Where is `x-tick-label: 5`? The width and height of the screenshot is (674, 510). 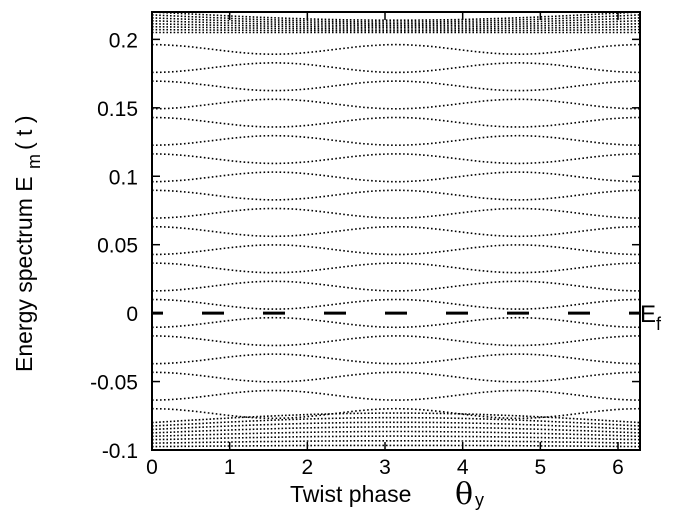
x-tick-label: 5 is located at coordinates (541, 467).